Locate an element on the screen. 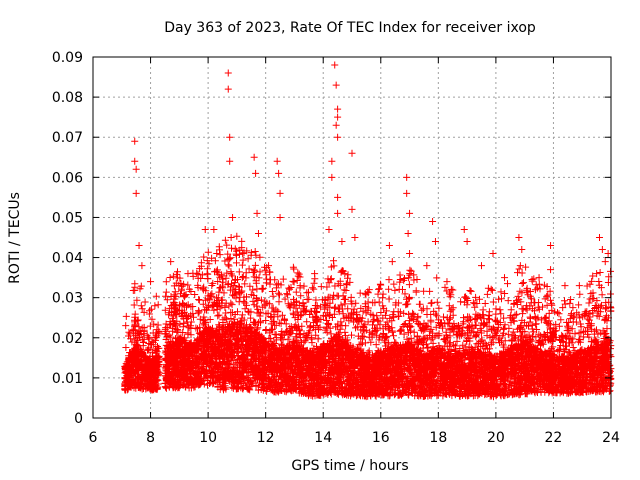  y-tick-label: 0.07 is located at coordinates (67, 138).